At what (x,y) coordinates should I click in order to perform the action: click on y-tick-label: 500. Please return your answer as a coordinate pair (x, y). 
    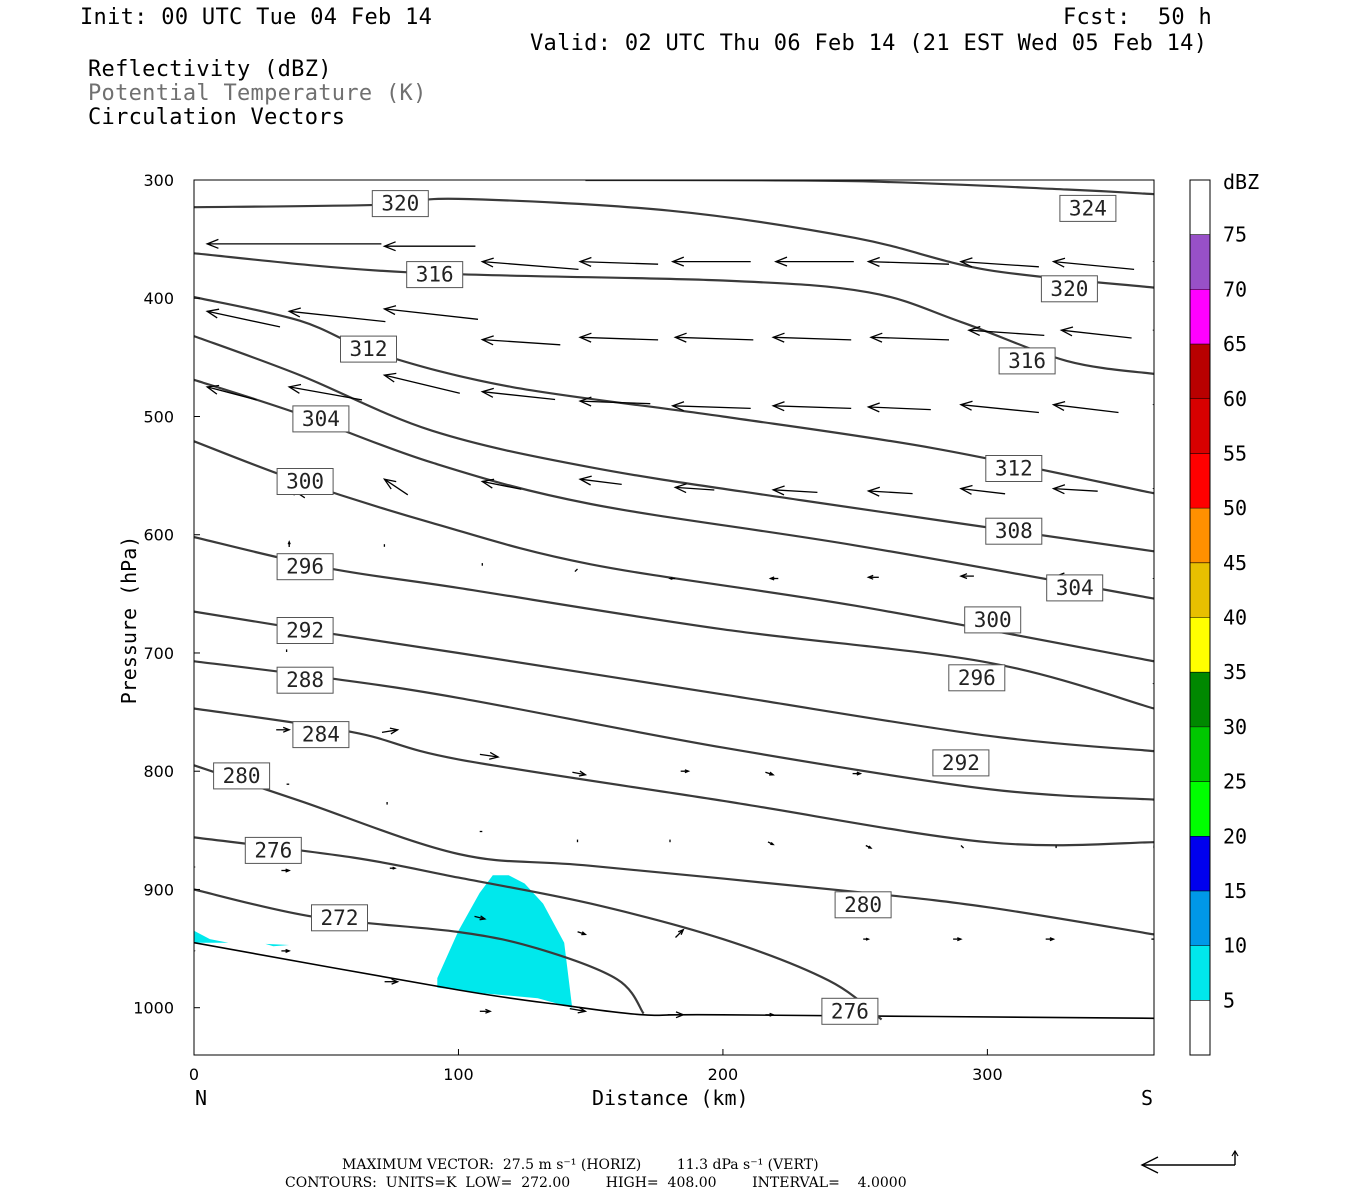
    Looking at the image, I should click on (158, 416).